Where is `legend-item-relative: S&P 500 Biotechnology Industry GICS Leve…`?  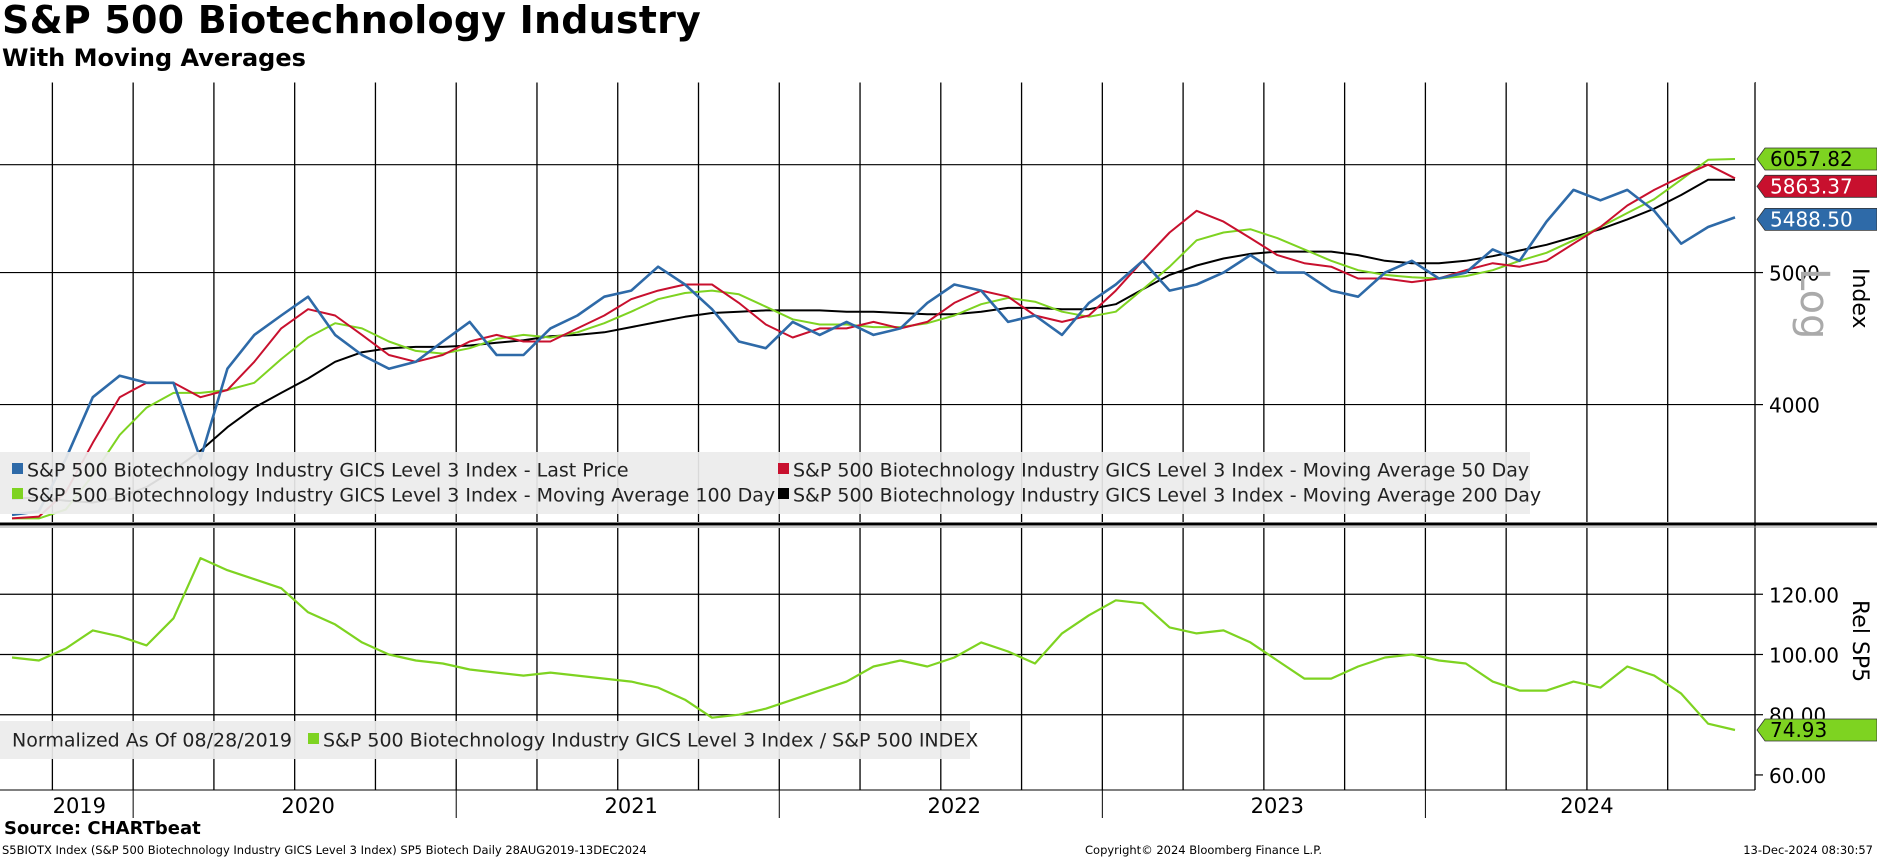 legend-item-relative: S&P 500 Biotechnology Industry GICS Leve… is located at coordinates (643, 740).